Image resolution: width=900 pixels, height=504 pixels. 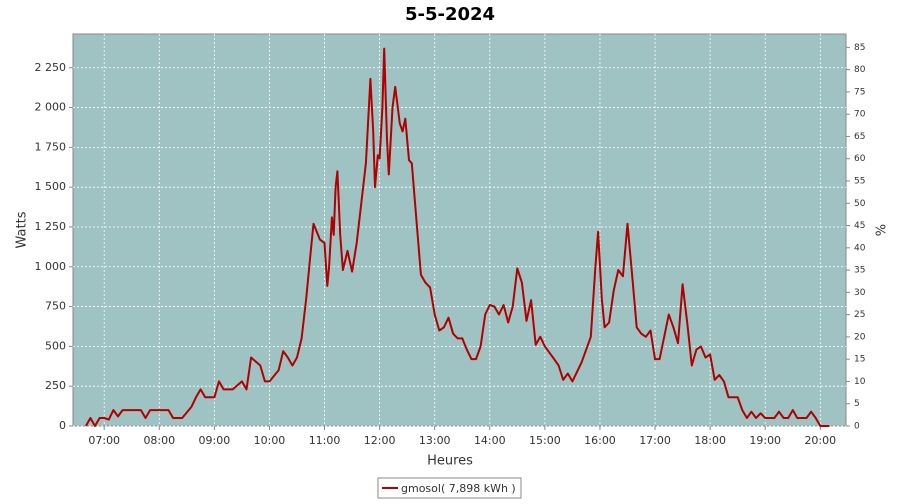 I want to click on x-tick-label: 09:00, so click(x=215, y=440).